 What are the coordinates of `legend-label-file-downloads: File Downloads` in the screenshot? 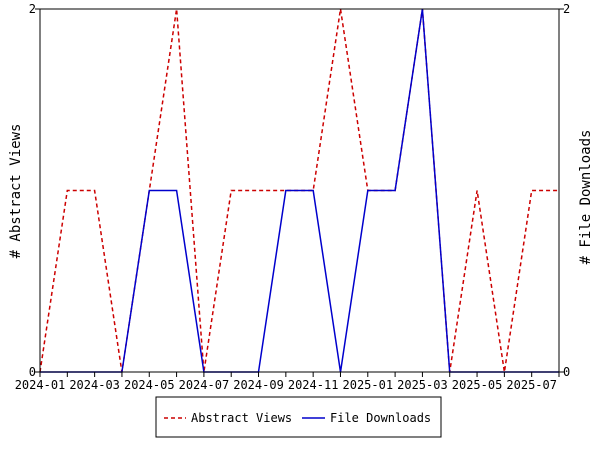 It's located at (380, 418).